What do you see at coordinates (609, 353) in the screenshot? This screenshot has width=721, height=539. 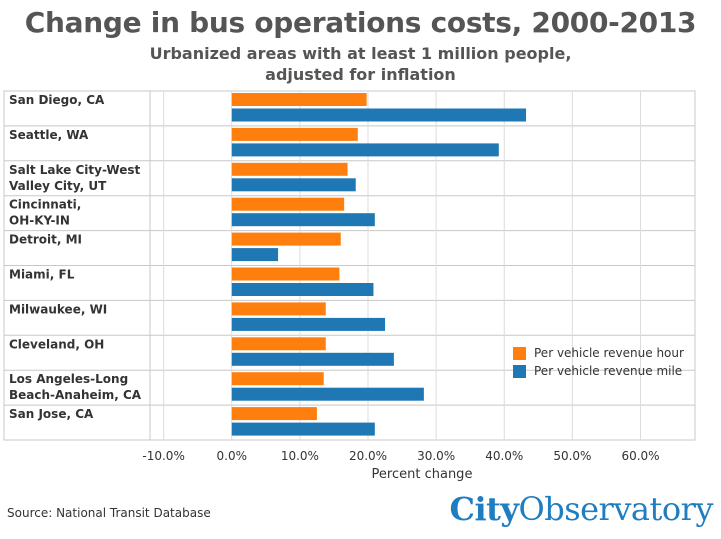 I see `legend-label-hour: Per vehicle revenue hour` at bounding box center [609, 353].